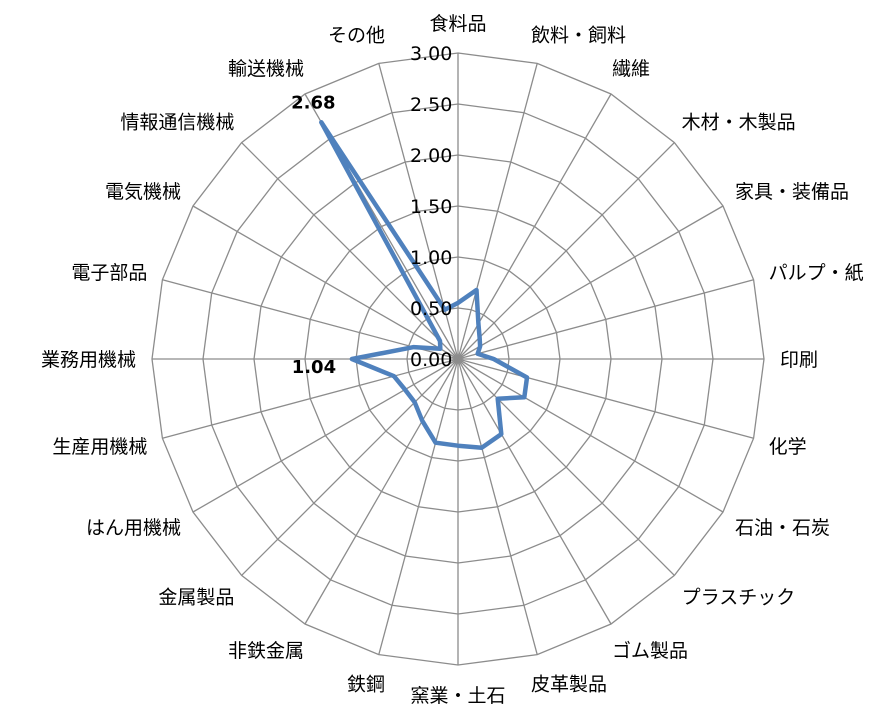  What do you see at coordinates (431, 156) in the screenshot?
I see `radial-tick-label: 2.00` at bounding box center [431, 156].